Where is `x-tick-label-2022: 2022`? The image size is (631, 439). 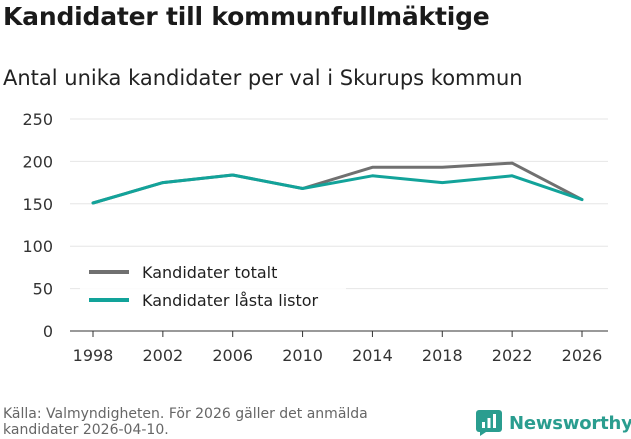 x-tick-label-2022: 2022 is located at coordinates (512, 355).